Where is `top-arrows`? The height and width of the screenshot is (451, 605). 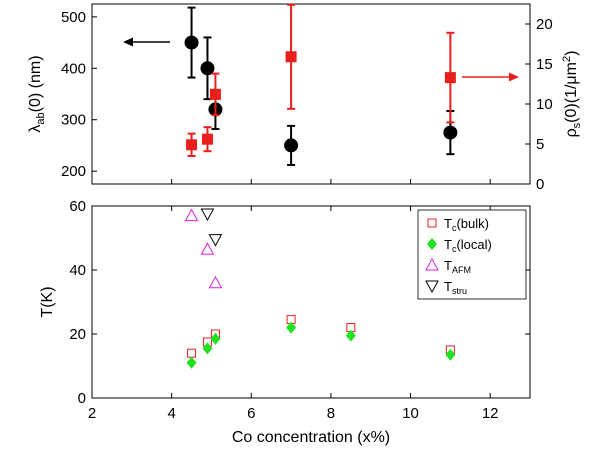
top-arrows is located at coordinates (321, 59).